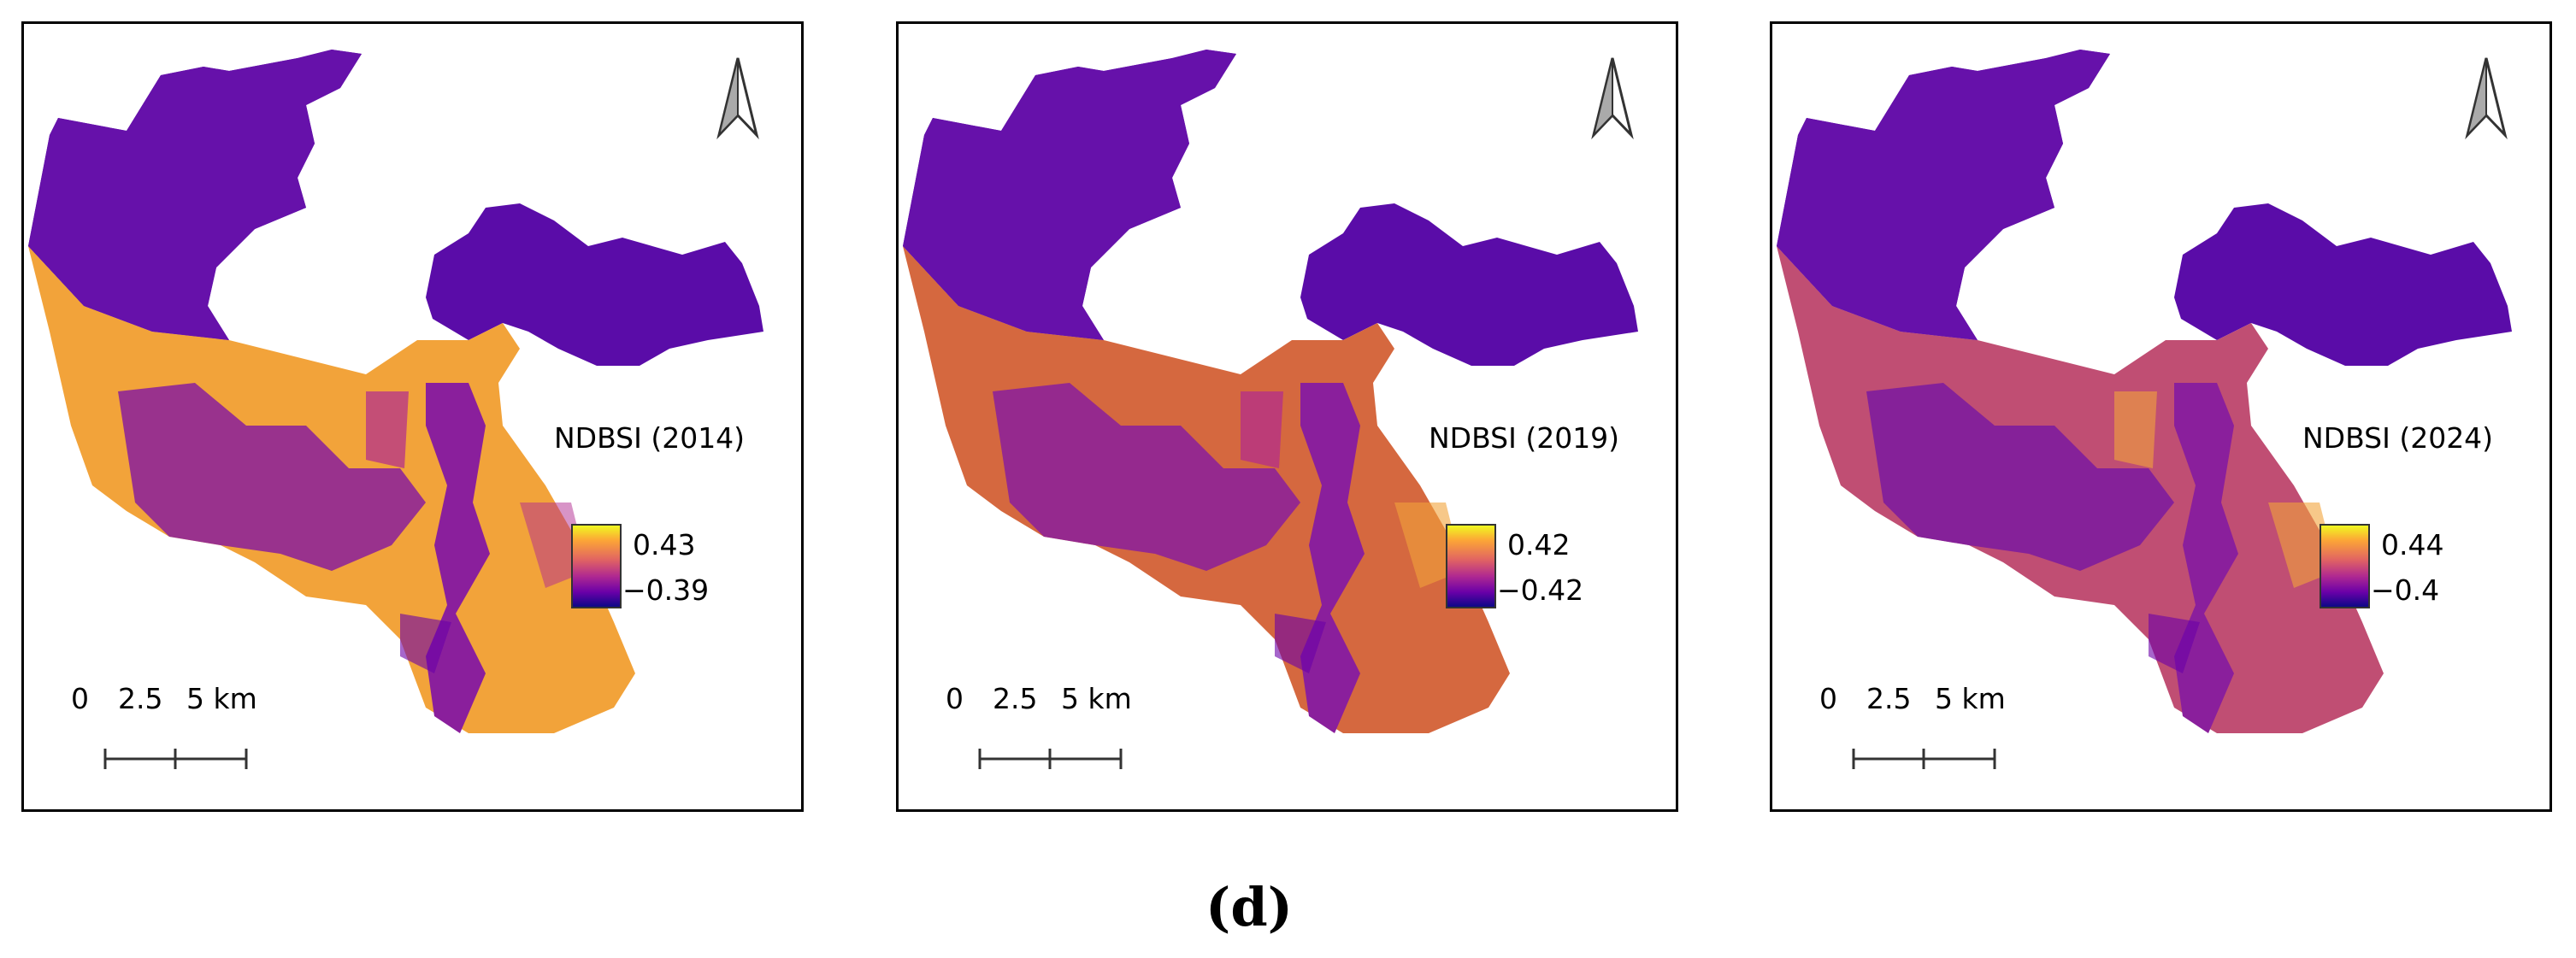 Image resolution: width=2576 pixels, height=958 pixels. Describe the element at coordinates (2398, 438) in the screenshot. I see `legend-title: NDBSI (2024)` at that location.